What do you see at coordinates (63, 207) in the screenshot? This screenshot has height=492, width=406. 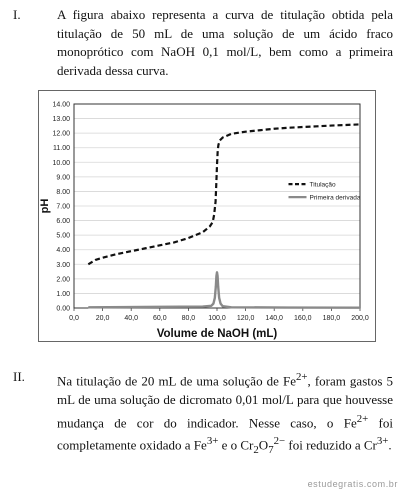 I see `y-tick-label: 7.00` at bounding box center [63, 207].